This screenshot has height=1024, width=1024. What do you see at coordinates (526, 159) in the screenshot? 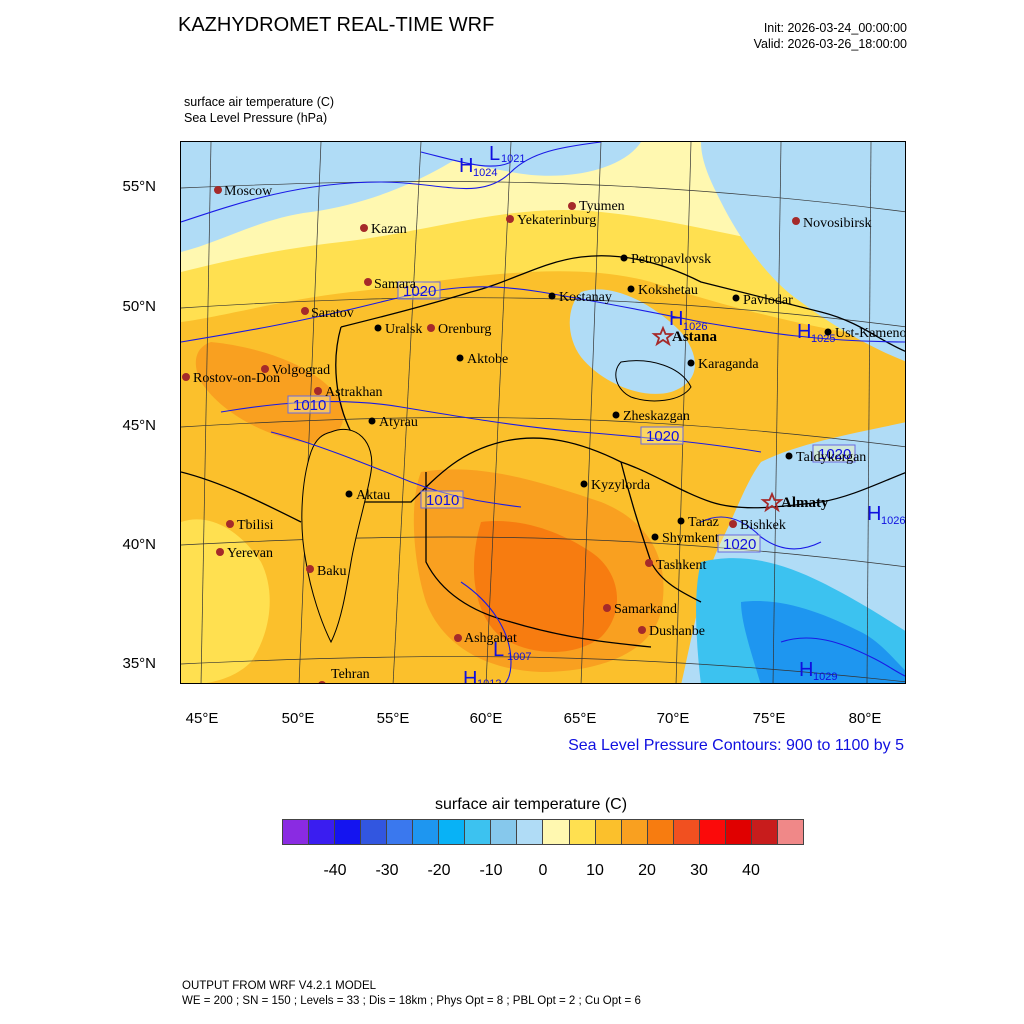
I see `north-cold-field` at bounding box center [526, 159].